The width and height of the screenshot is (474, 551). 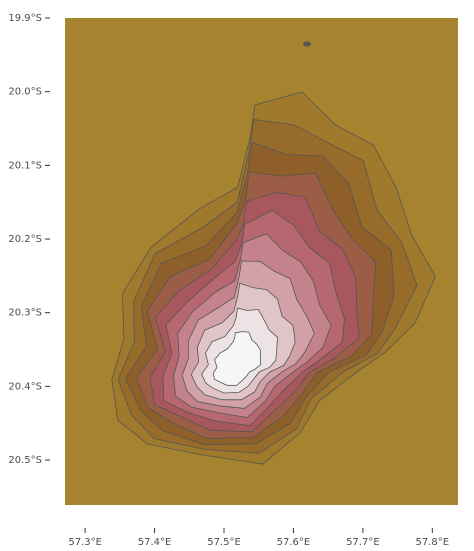 I want to click on y-tick-label: 20.4°S, so click(x=25, y=386).